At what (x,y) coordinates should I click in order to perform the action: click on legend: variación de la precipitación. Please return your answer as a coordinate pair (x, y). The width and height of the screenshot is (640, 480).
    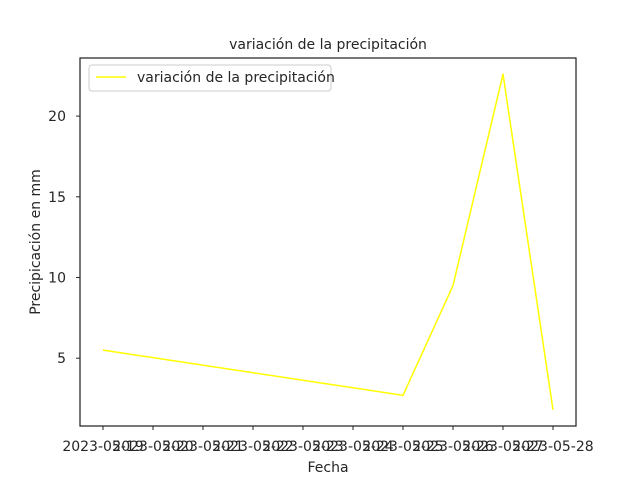
    Looking at the image, I should click on (211, 78).